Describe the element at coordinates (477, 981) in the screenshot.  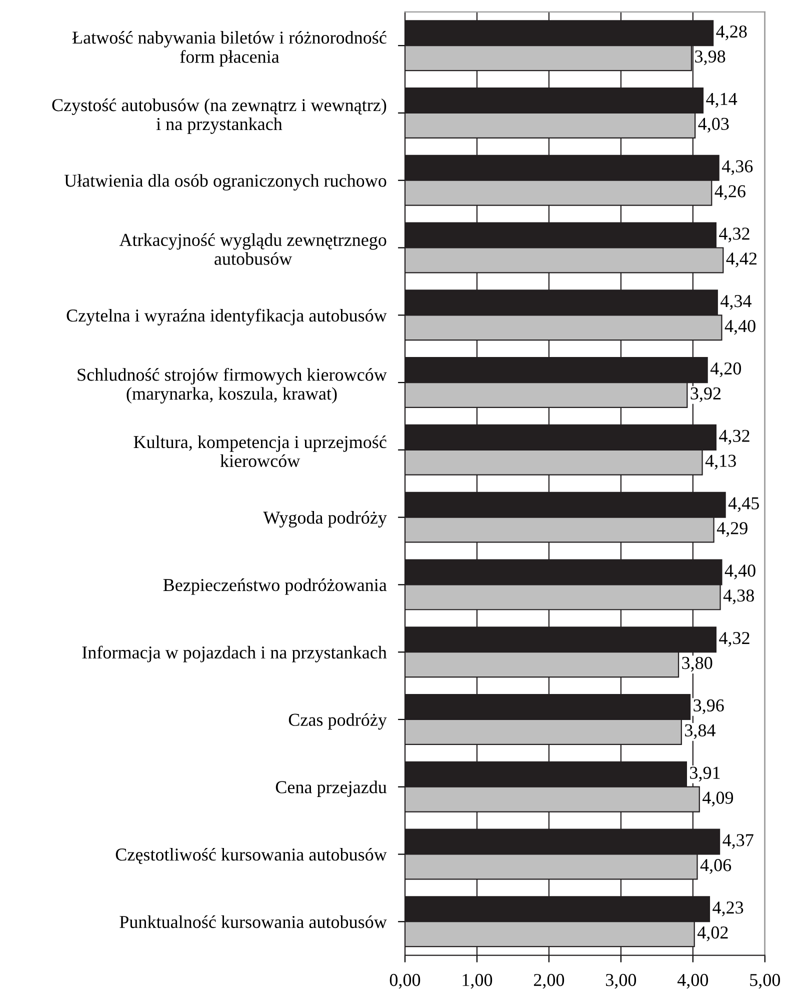
I see `x-tick-label: 1,00` at that location.